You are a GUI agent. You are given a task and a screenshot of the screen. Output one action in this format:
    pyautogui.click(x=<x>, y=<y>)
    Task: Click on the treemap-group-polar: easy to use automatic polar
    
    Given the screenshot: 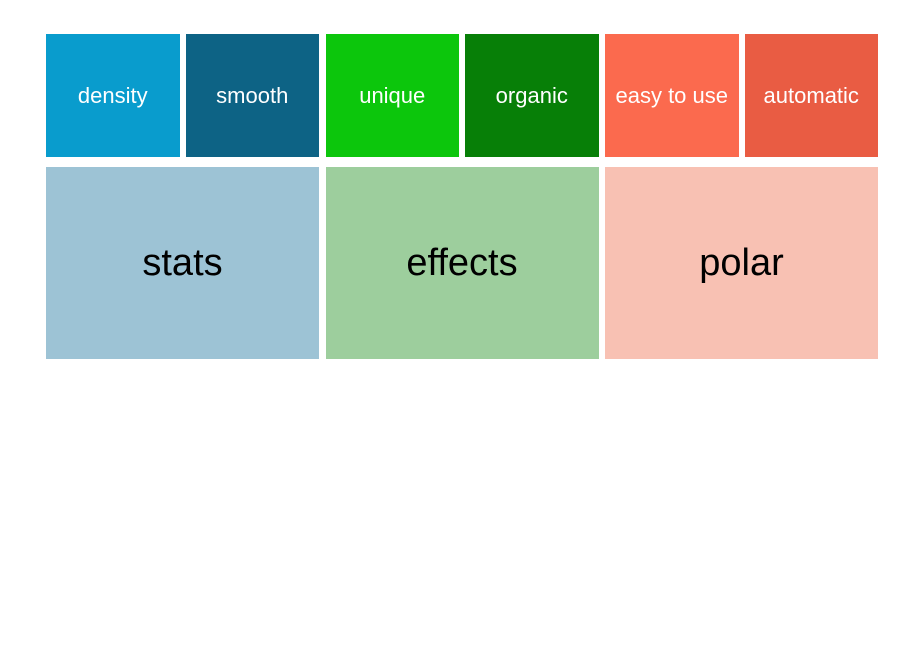 What is the action you would take?
    pyautogui.click(x=741, y=196)
    